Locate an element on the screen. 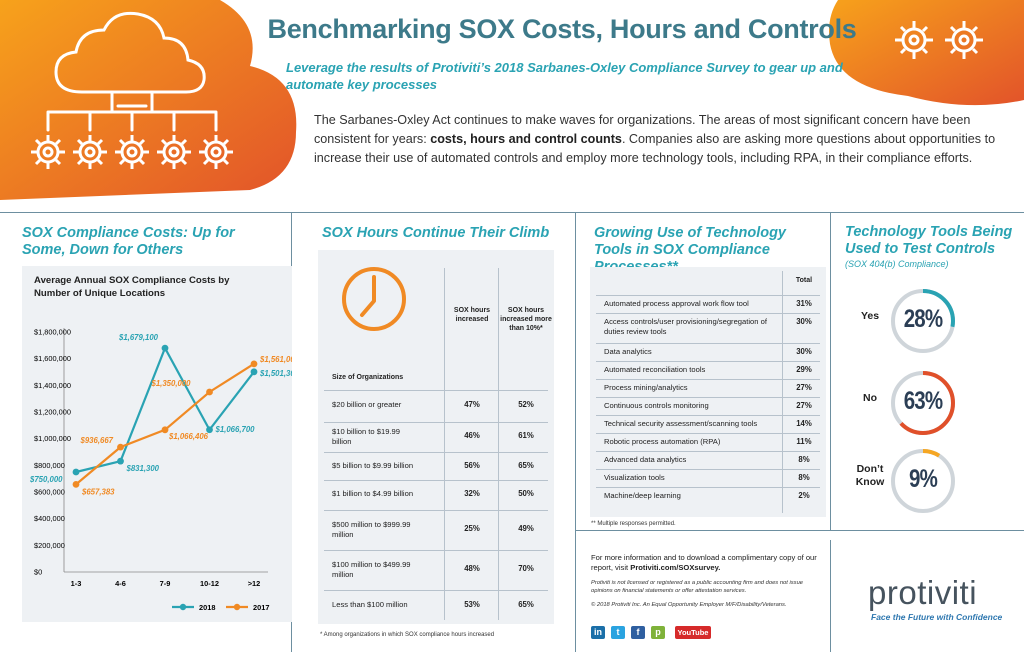 This screenshot has height=663, width=1024. tools-row-label: Automated reconciliation tools is located at coordinates (655, 369).